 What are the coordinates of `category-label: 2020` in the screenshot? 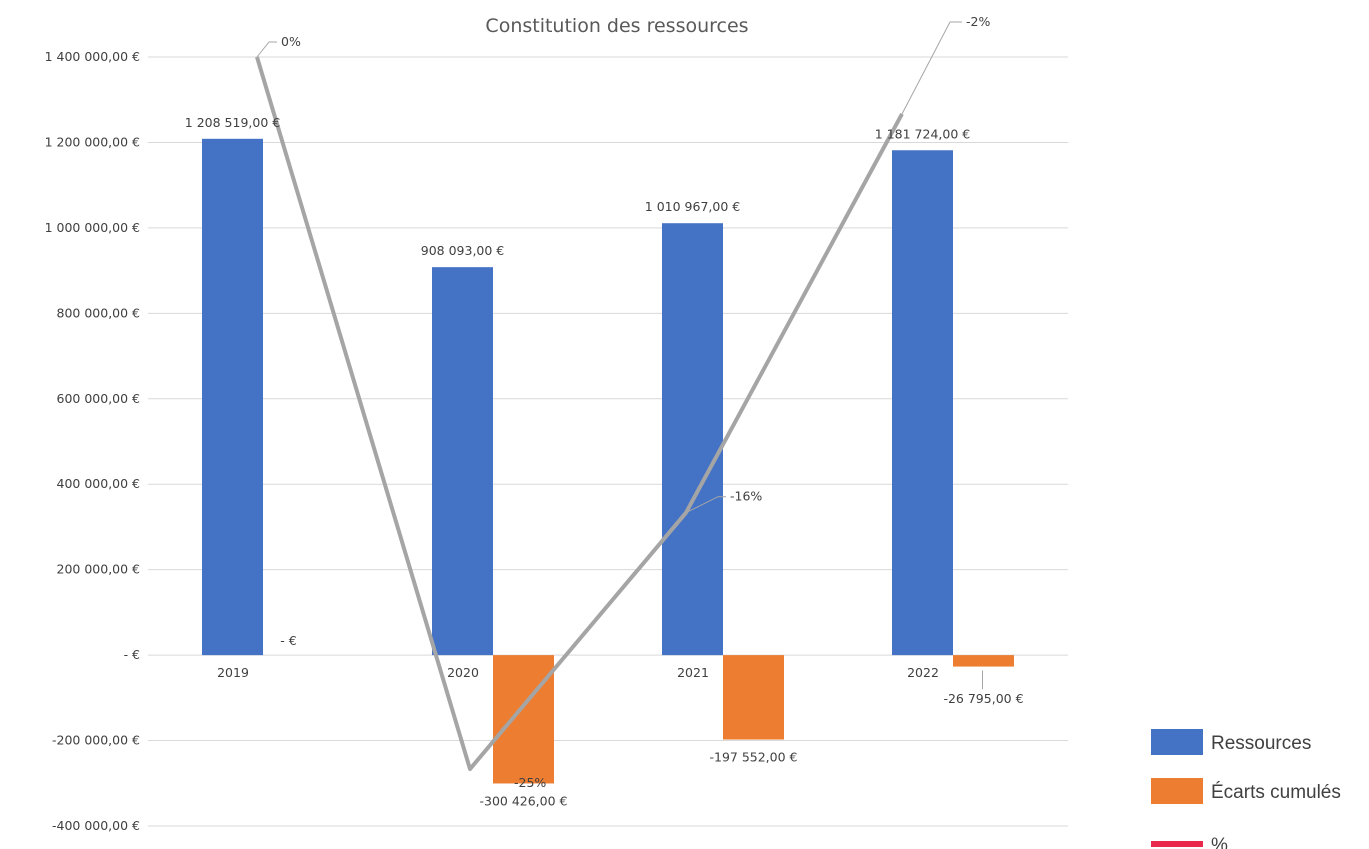 It's located at (463, 672).